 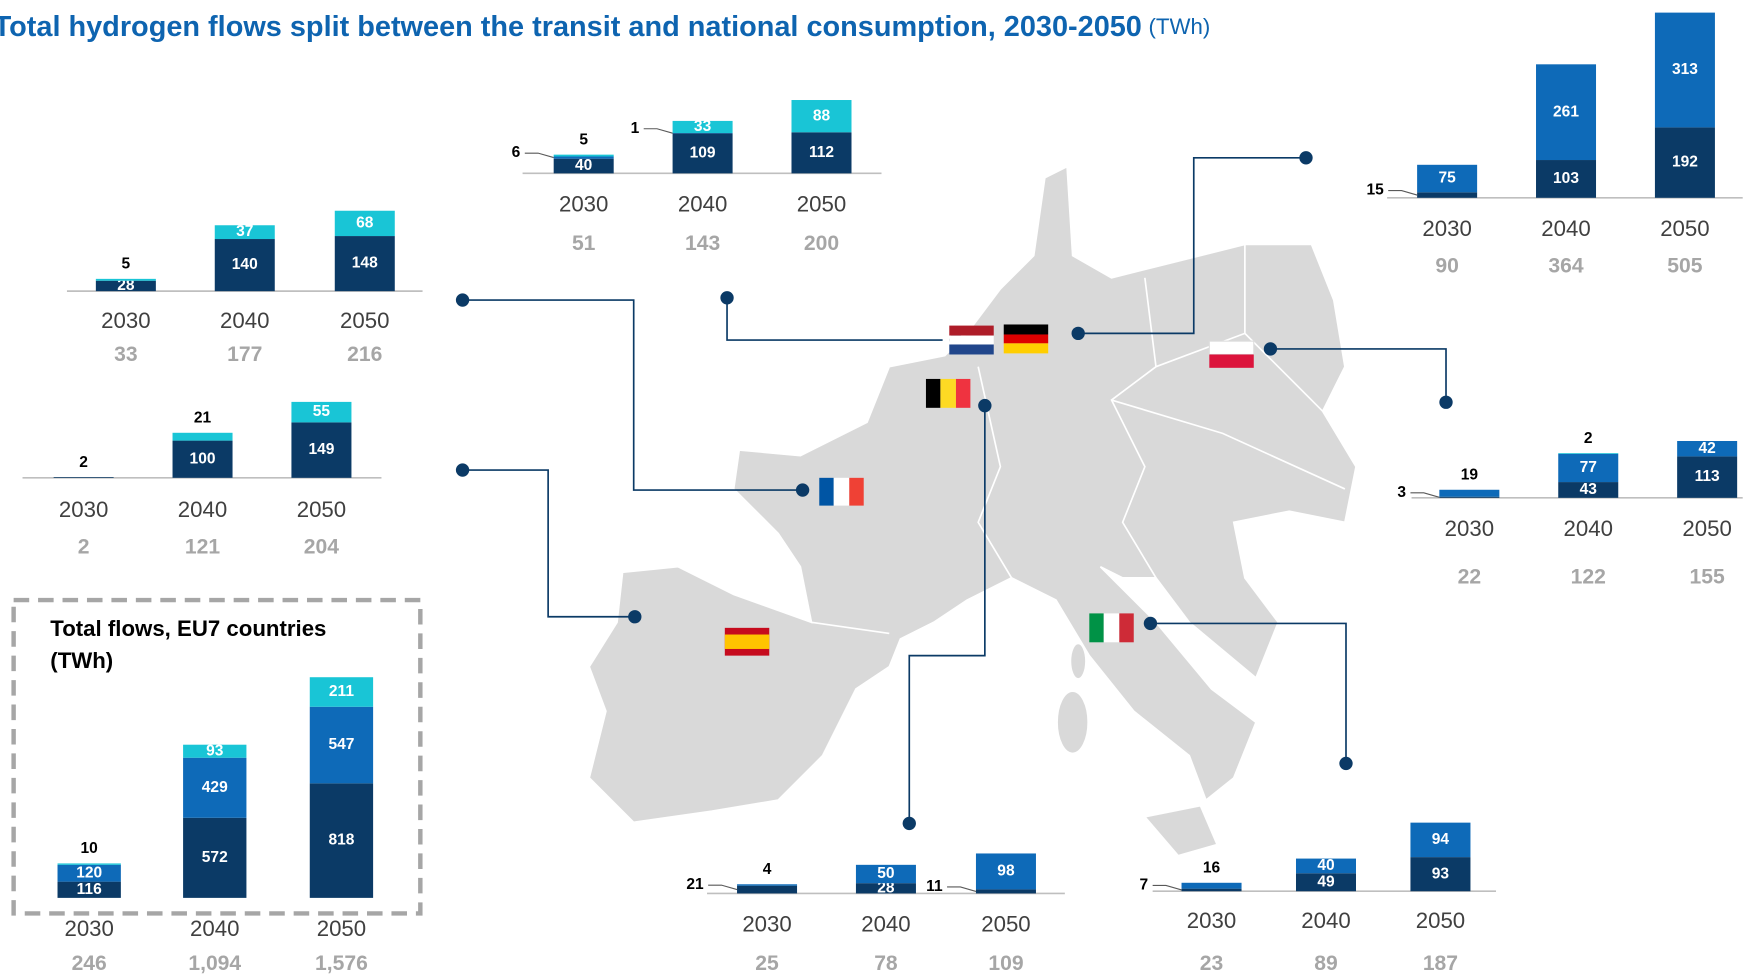 I want to click on sicily, so click(x=1181, y=830).